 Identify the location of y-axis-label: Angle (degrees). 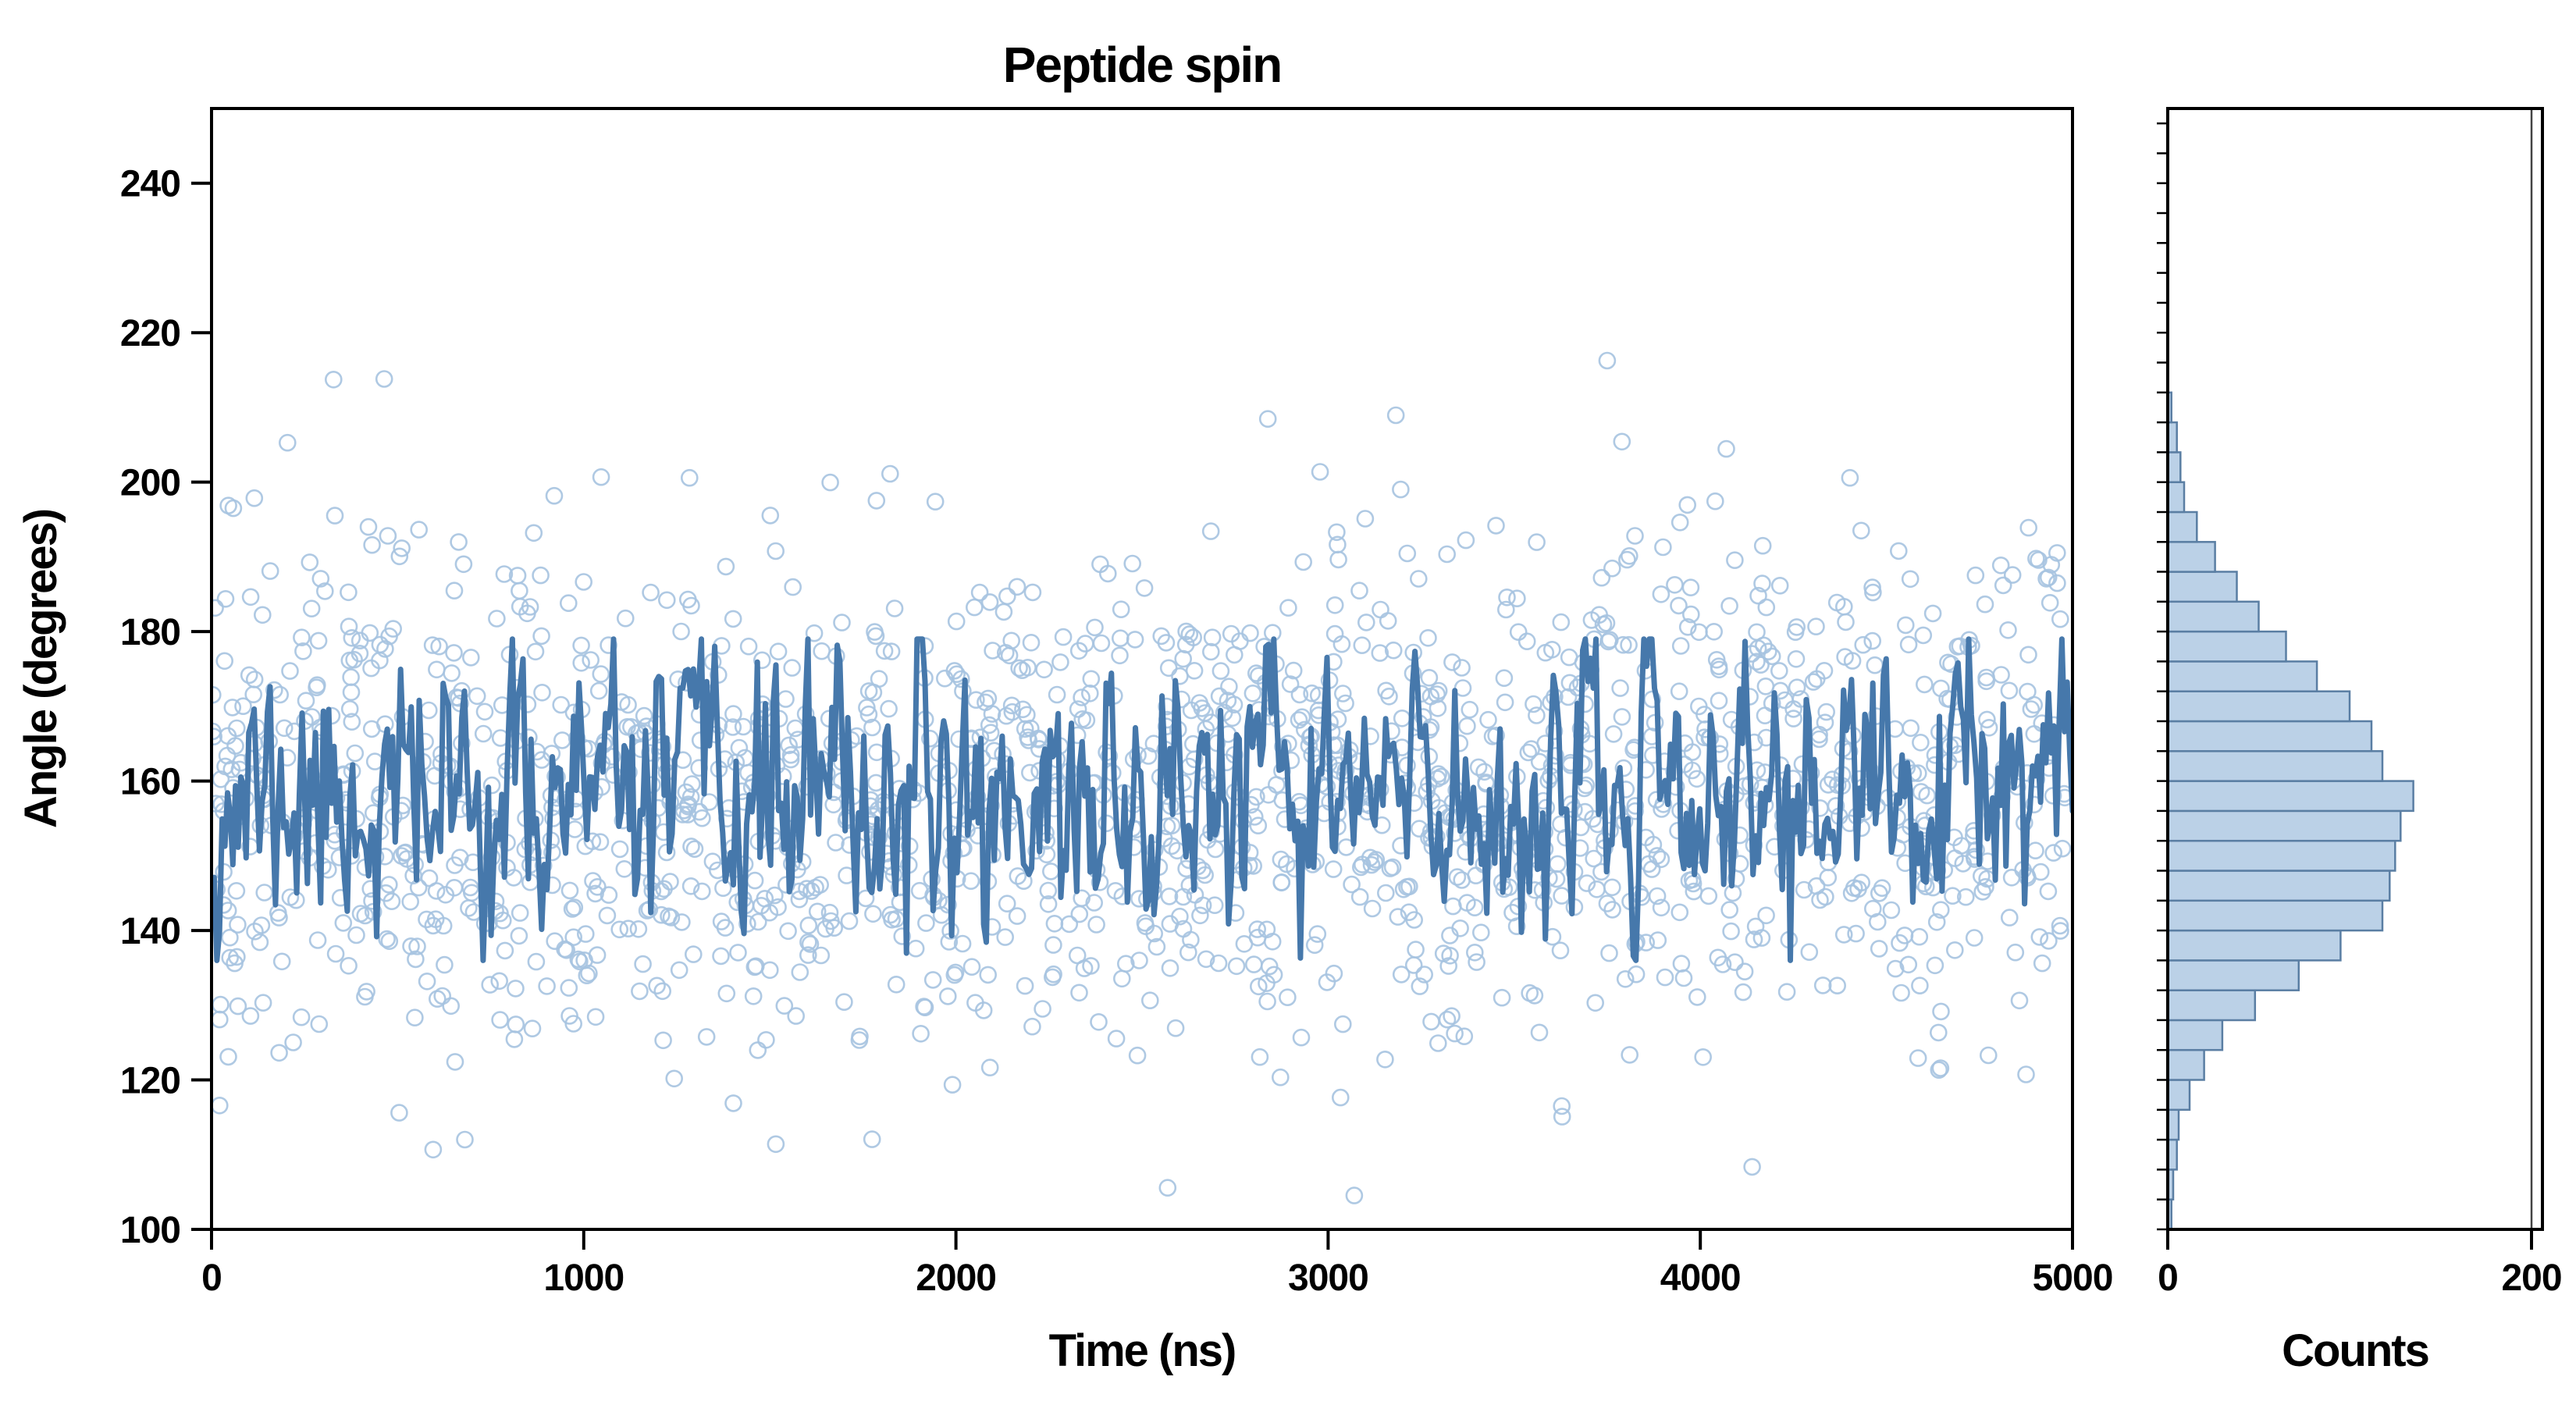
(41, 669).